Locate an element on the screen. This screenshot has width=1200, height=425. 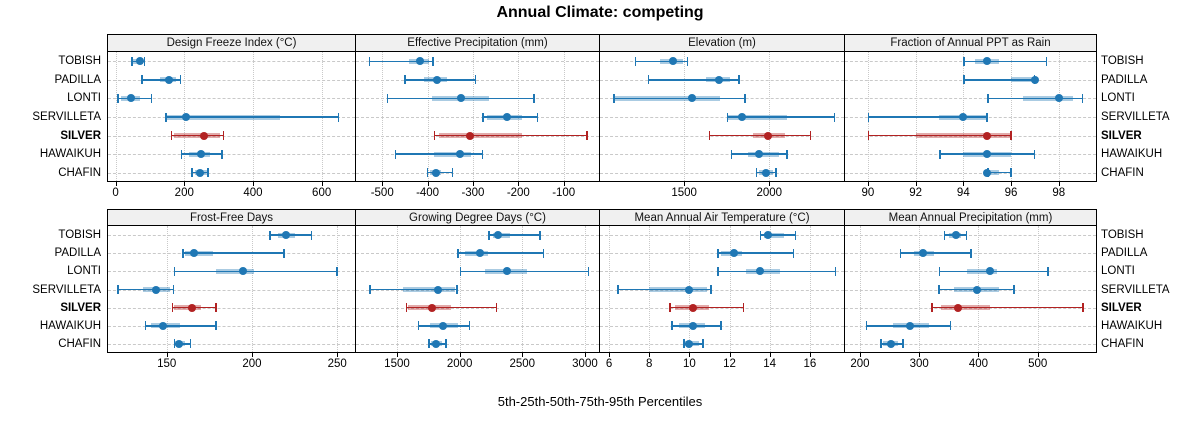
site-label-right-tobish: TOBISH is located at coordinates (1122, 235).